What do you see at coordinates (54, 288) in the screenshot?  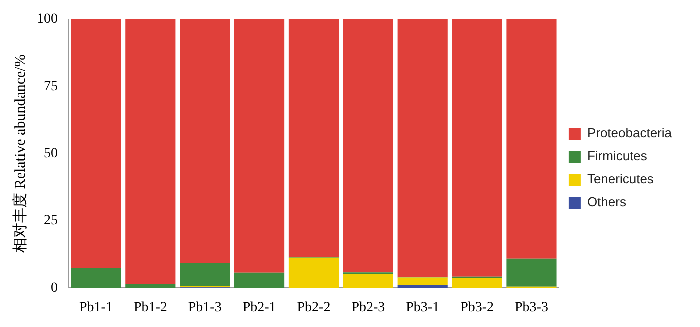 I see `y-tick-label: 0` at bounding box center [54, 288].